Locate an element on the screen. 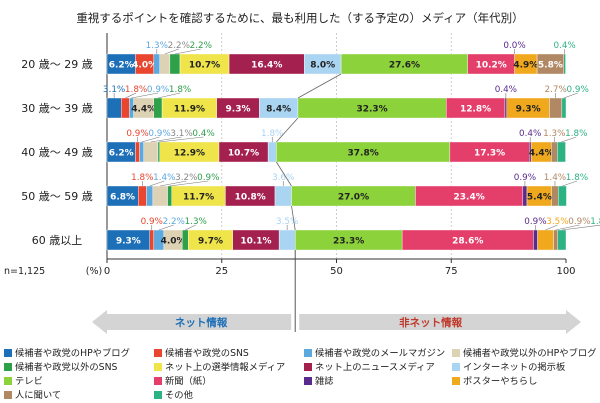  data-label: 2.7% is located at coordinates (555, 90).